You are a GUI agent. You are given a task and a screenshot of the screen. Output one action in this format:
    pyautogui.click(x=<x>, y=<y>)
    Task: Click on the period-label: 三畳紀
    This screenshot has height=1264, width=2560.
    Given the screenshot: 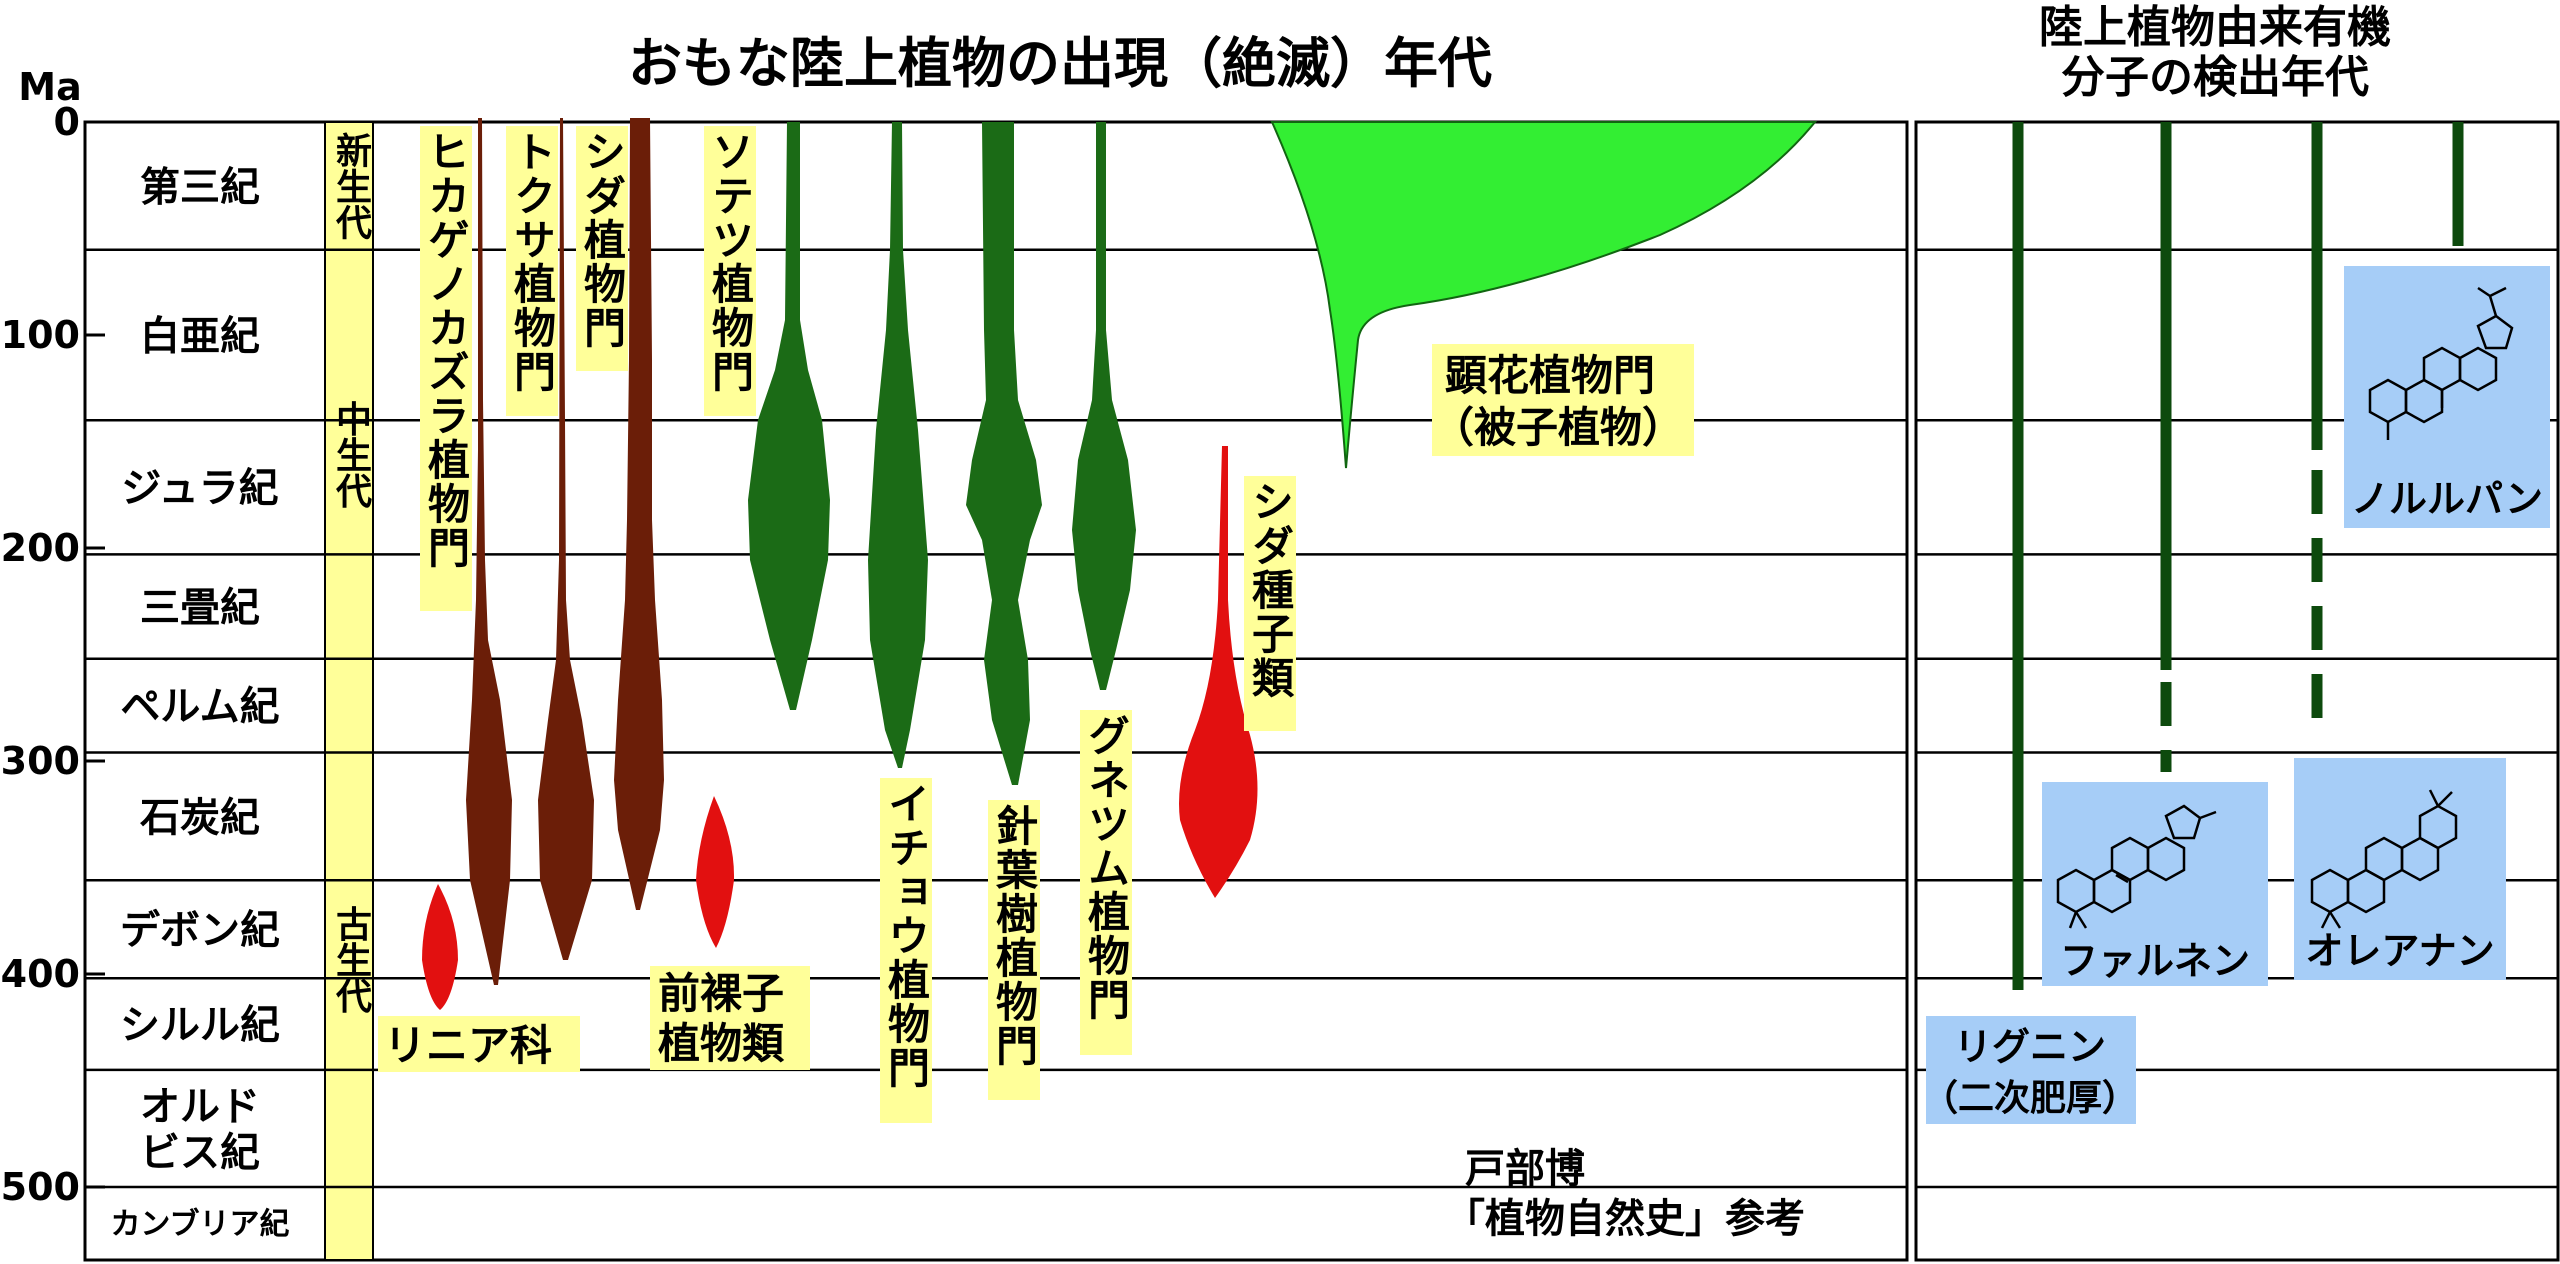 What is the action you would take?
    pyautogui.click(x=200, y=608)
    